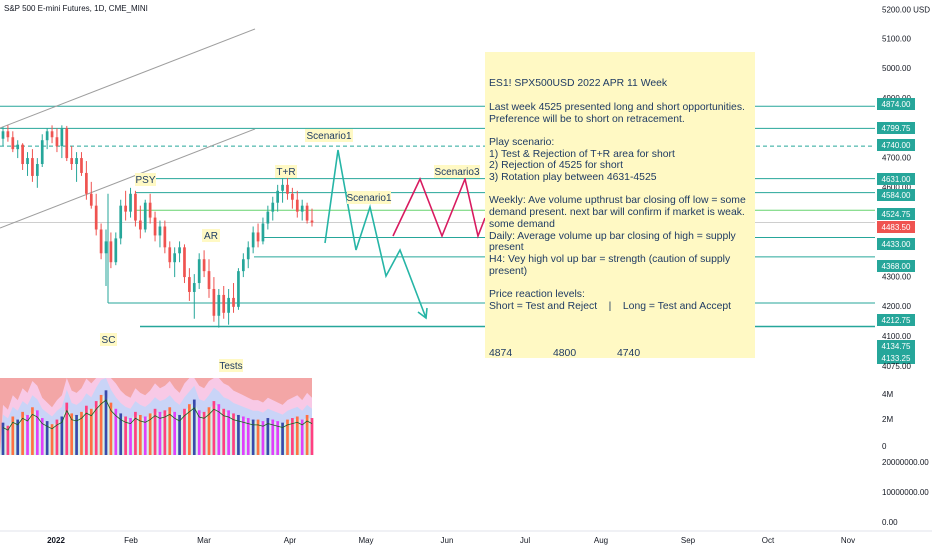 Image resolution: width=932 pixels, height=550 pixels. I want to click on scenario3-path, so click(439, 207).